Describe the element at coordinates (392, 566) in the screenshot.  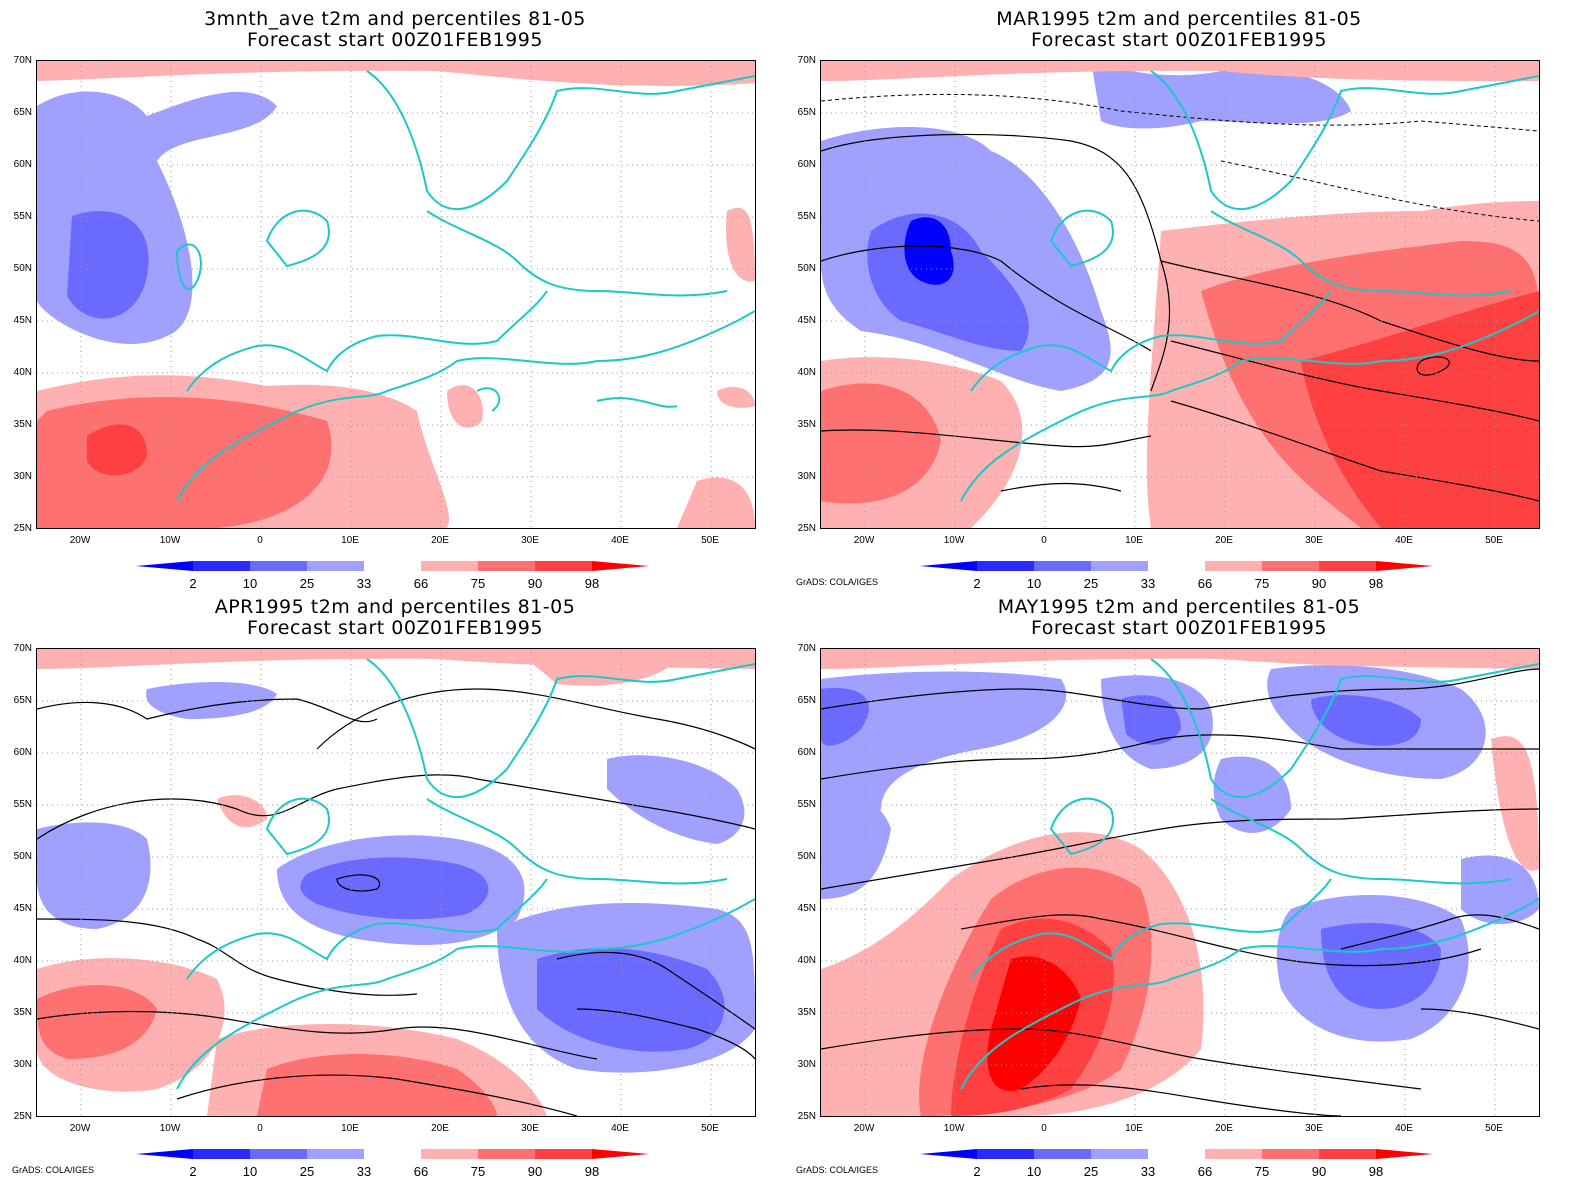
I see `colorbar-svg` at that location.